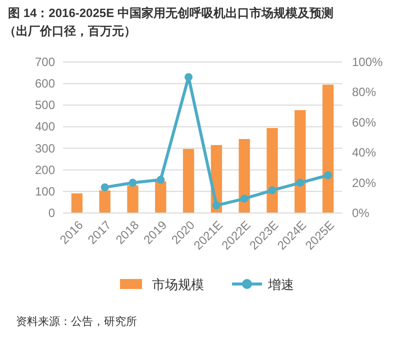 This screenshot has height=348, width=404. I want to click on y-tick-label: 700, so click(45, 62).